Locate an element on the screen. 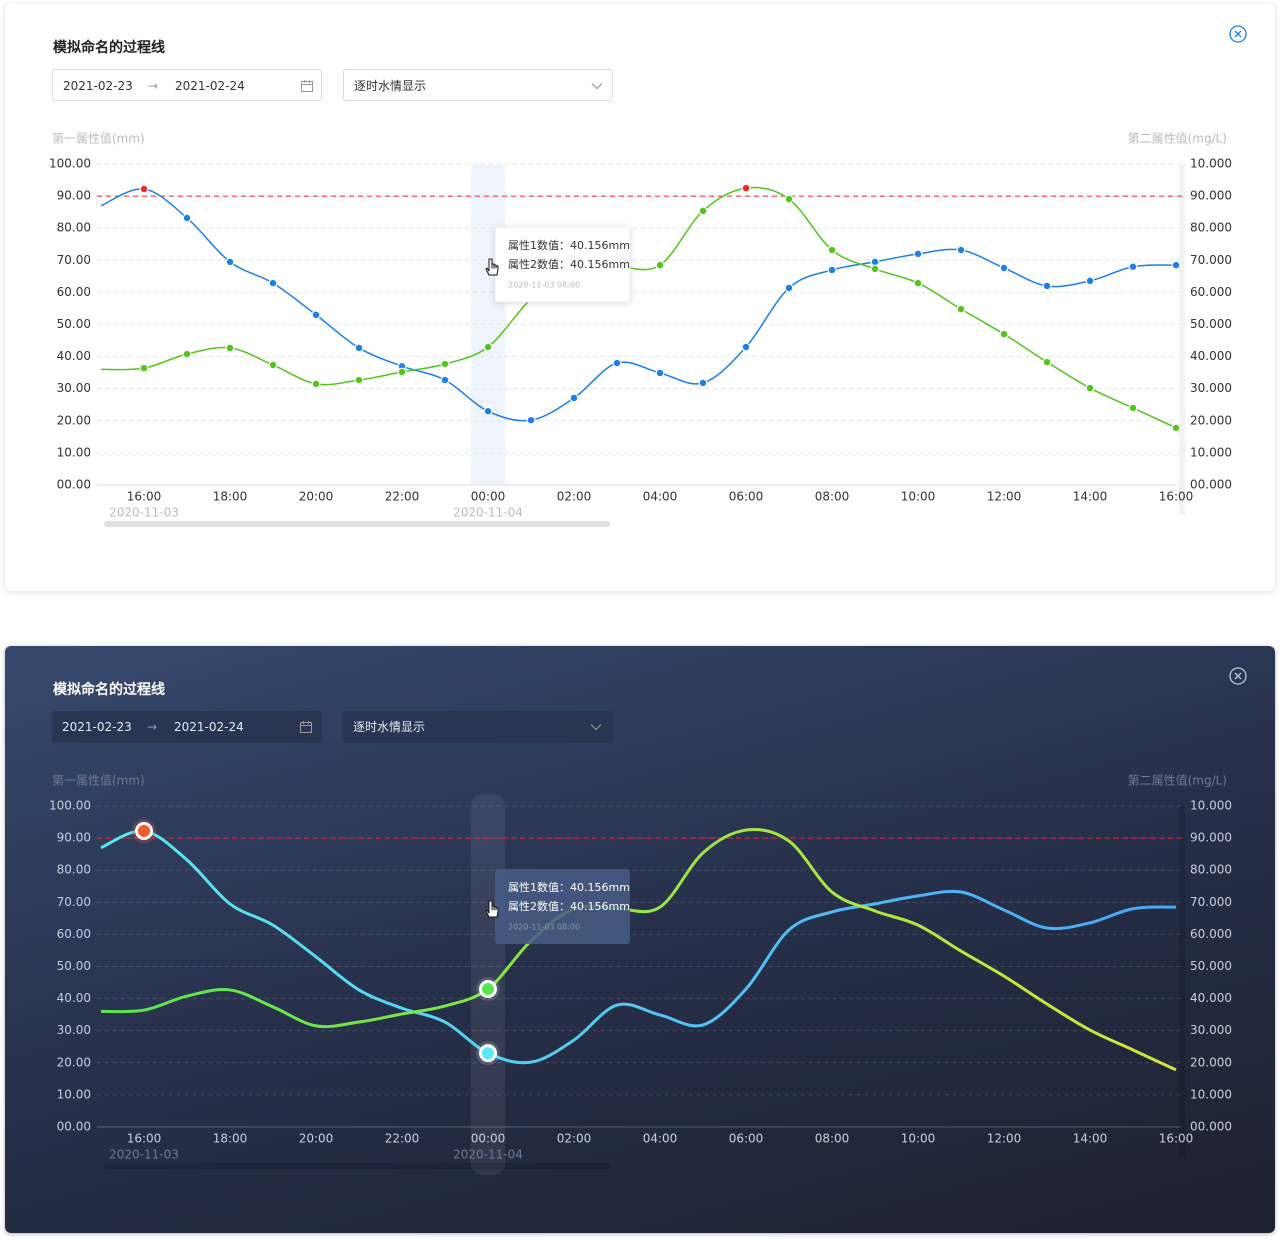 This screenshot has height=1241, width=1280. chevron-shape is located at coordinates (597, 86).